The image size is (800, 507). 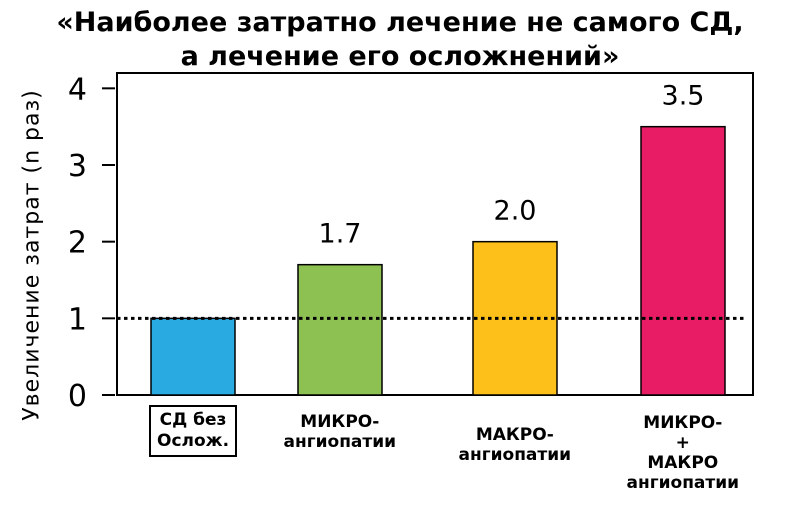 I want to click on value-label-2: 1.7, so click(x=340, y=234).